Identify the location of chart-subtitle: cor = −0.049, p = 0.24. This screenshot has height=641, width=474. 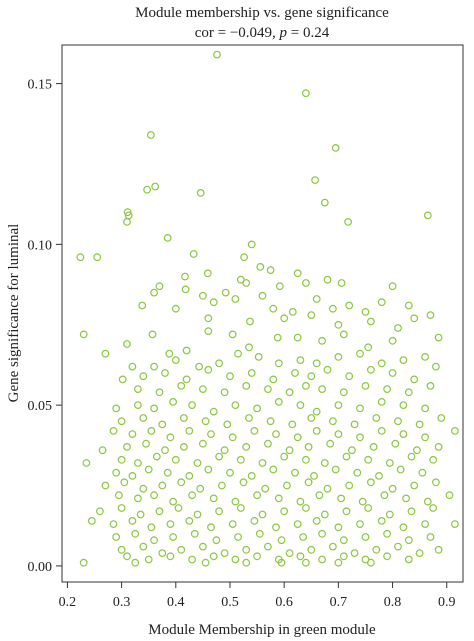
(262, 33).